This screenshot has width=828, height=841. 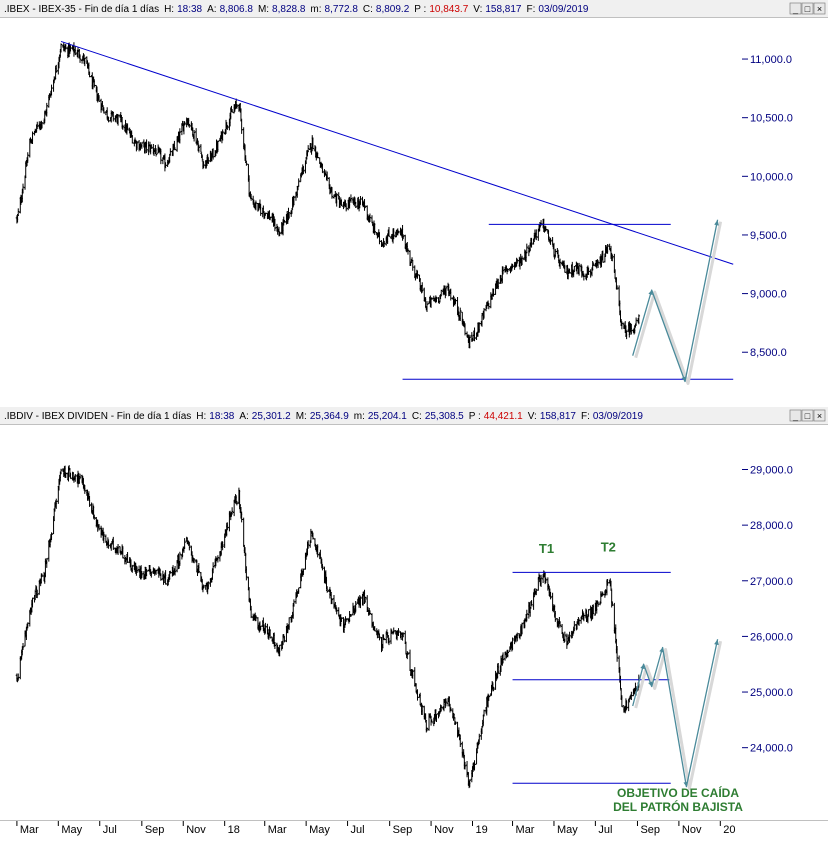 I want to click on maximize-button-glyph: □, so click(x=808, y=9).